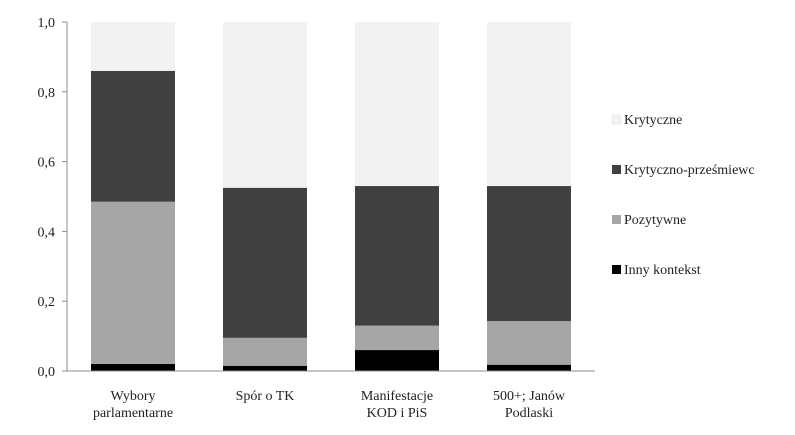  I want to click on legend-label: Krytyczne, so click(653, 120).